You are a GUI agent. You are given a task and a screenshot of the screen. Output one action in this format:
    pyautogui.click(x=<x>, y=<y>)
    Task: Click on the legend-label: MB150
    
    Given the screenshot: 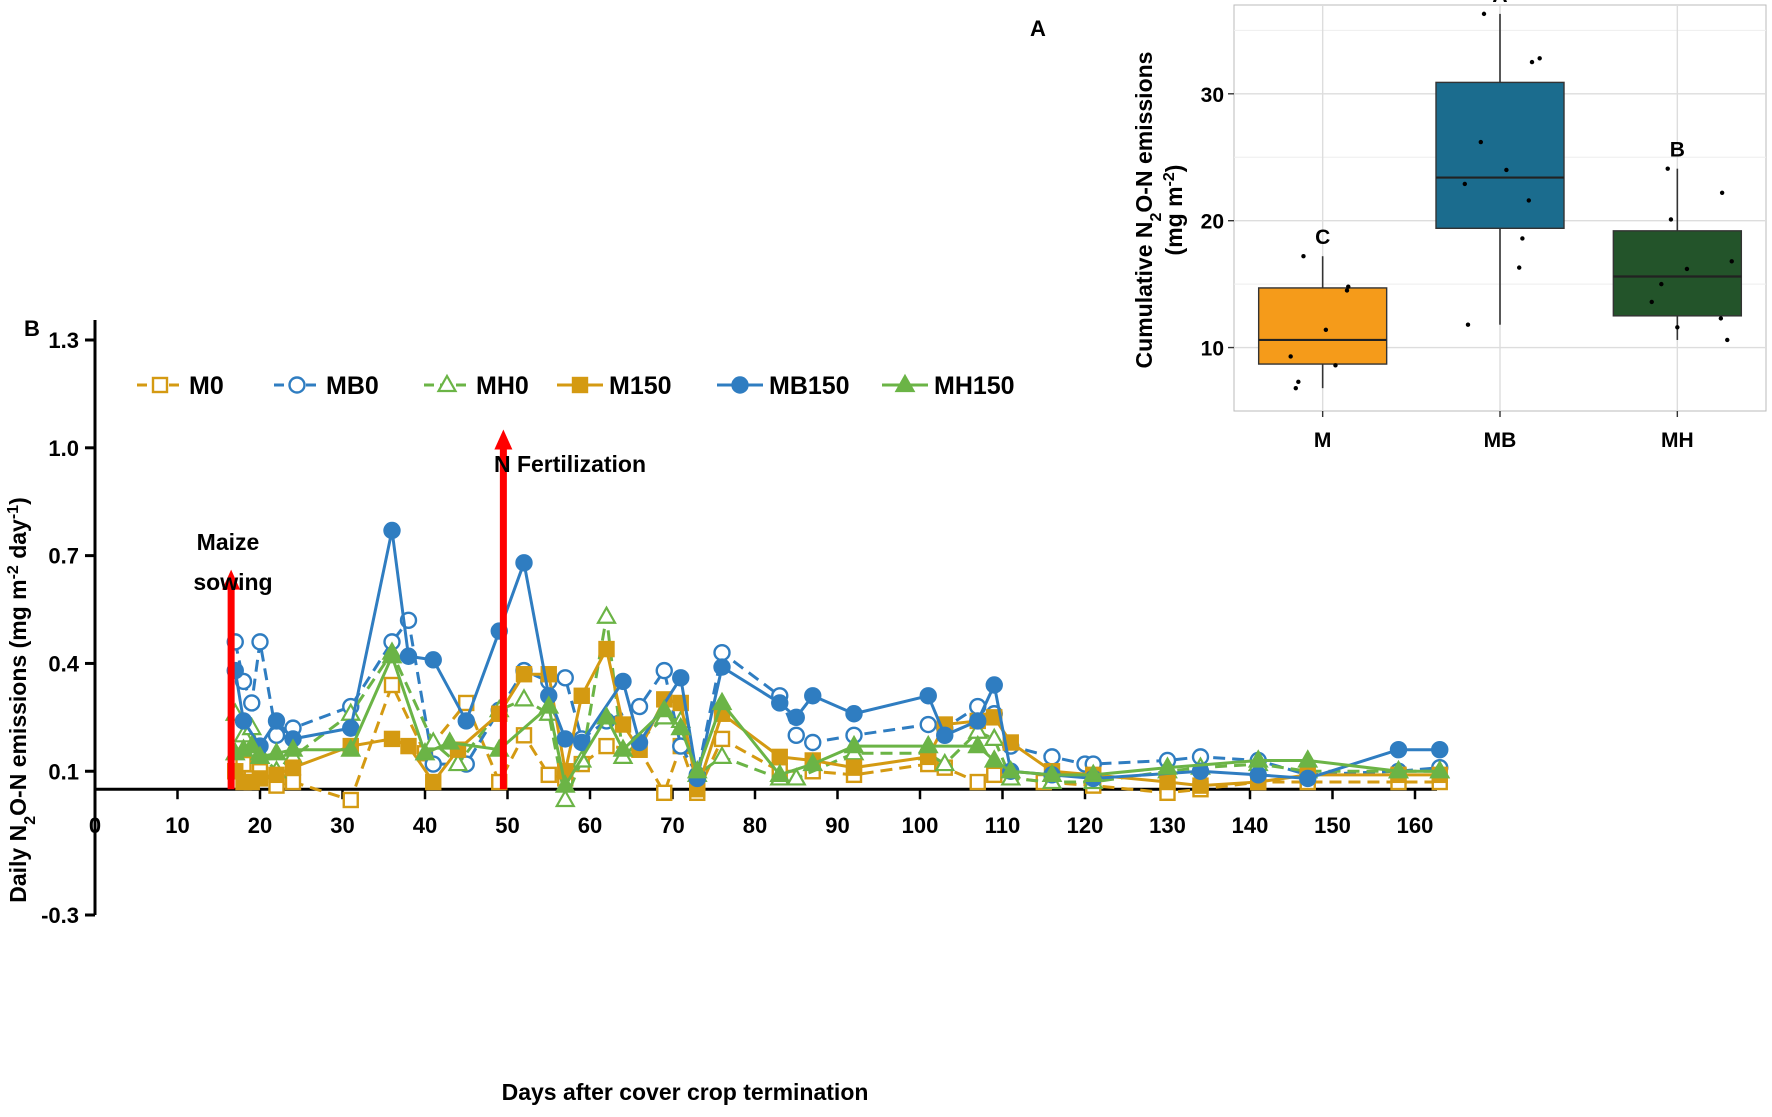 What is the action you would take?
    pyautogui.click(x=809, y=386)
    